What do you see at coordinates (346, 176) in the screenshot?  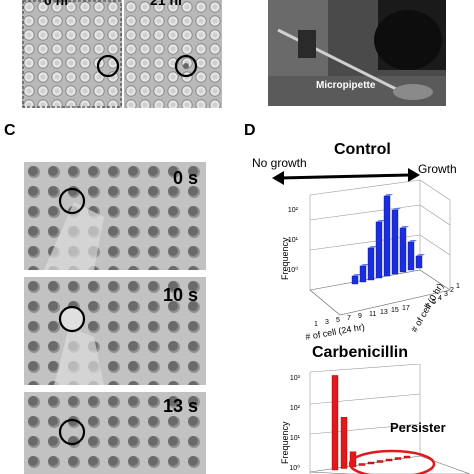 I see `growth-arrow` at bounding box center [346, 176].